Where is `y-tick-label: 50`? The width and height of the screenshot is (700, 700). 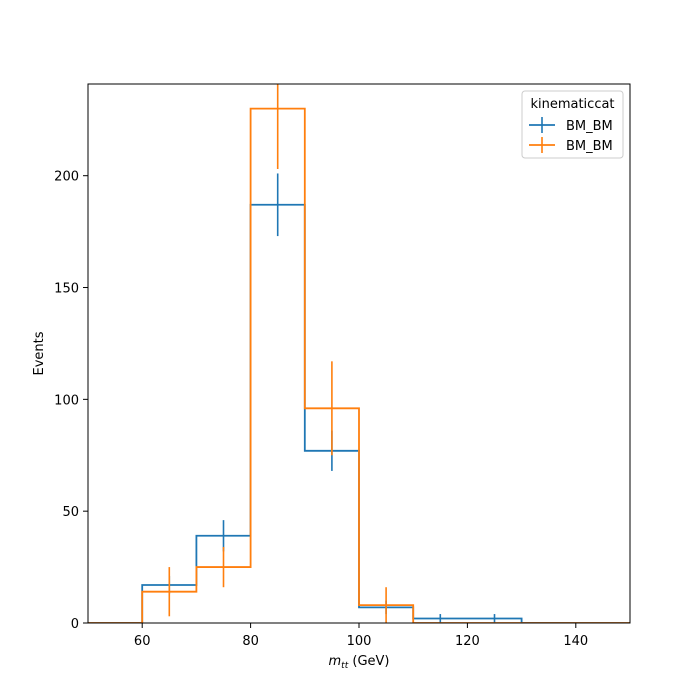
y-tick-label: 50 is located at coordinates (70, 512).